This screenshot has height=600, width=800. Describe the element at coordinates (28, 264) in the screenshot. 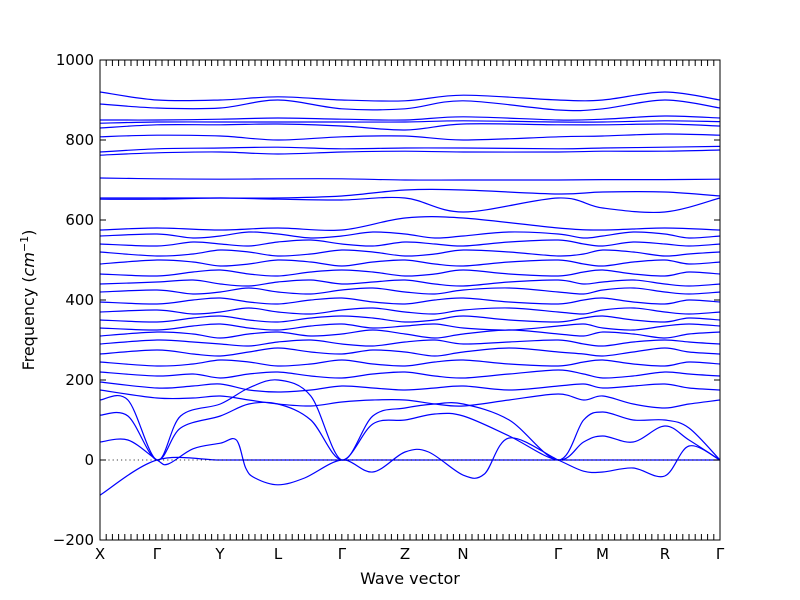

I see `y-axis-unit: cm` at that location.